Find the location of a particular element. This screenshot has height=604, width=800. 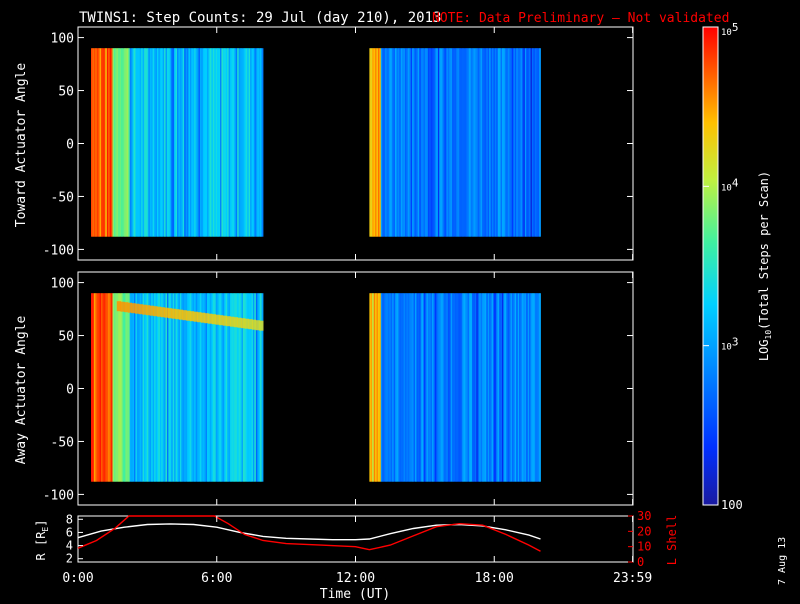

colorbar-label: LOG10(Total Steps per Scan) is located at coordinates (765, 266).